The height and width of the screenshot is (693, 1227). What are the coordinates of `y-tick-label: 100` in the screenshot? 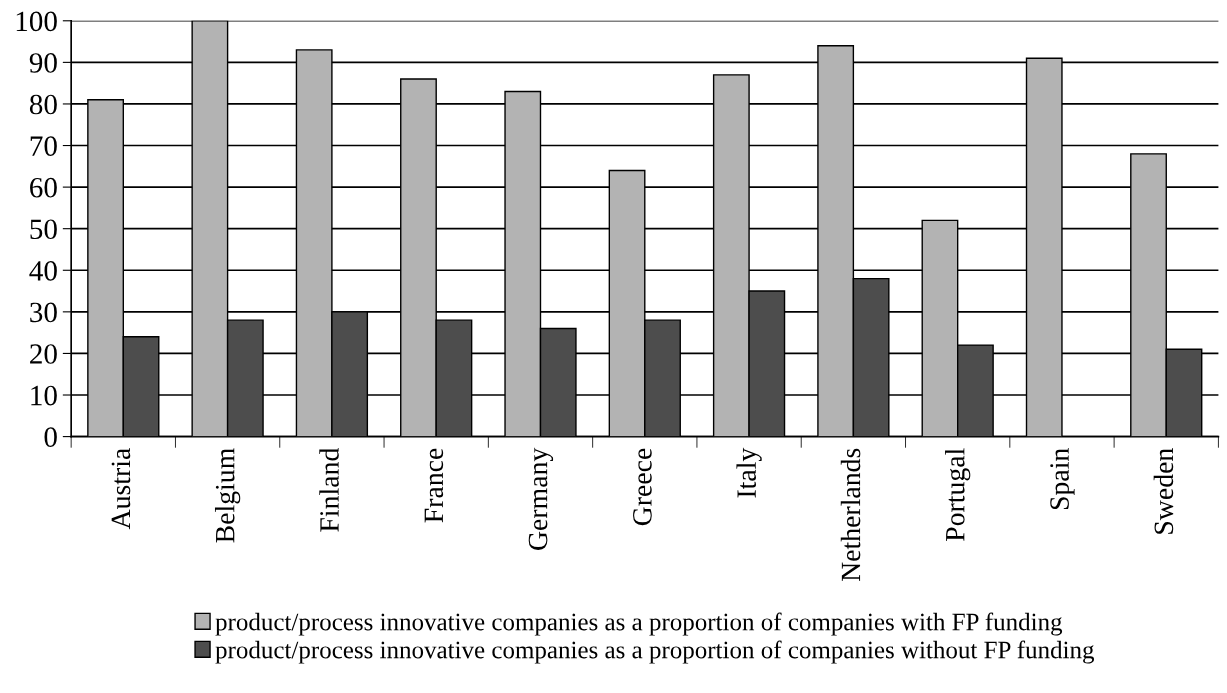 It's located at (36, 21).